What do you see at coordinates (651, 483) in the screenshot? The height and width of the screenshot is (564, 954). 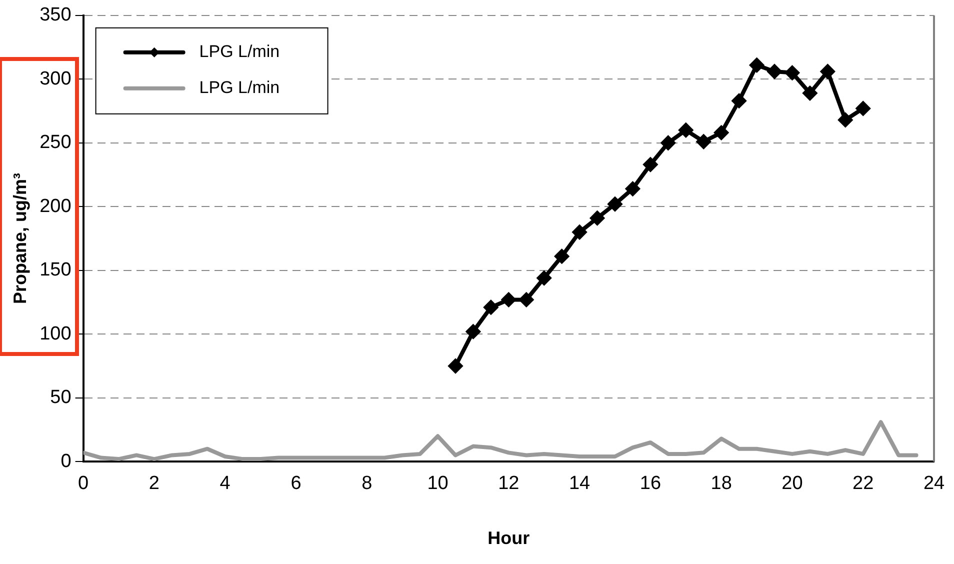 I see `x-tick-label: 16` at bounding box center [651, 483].